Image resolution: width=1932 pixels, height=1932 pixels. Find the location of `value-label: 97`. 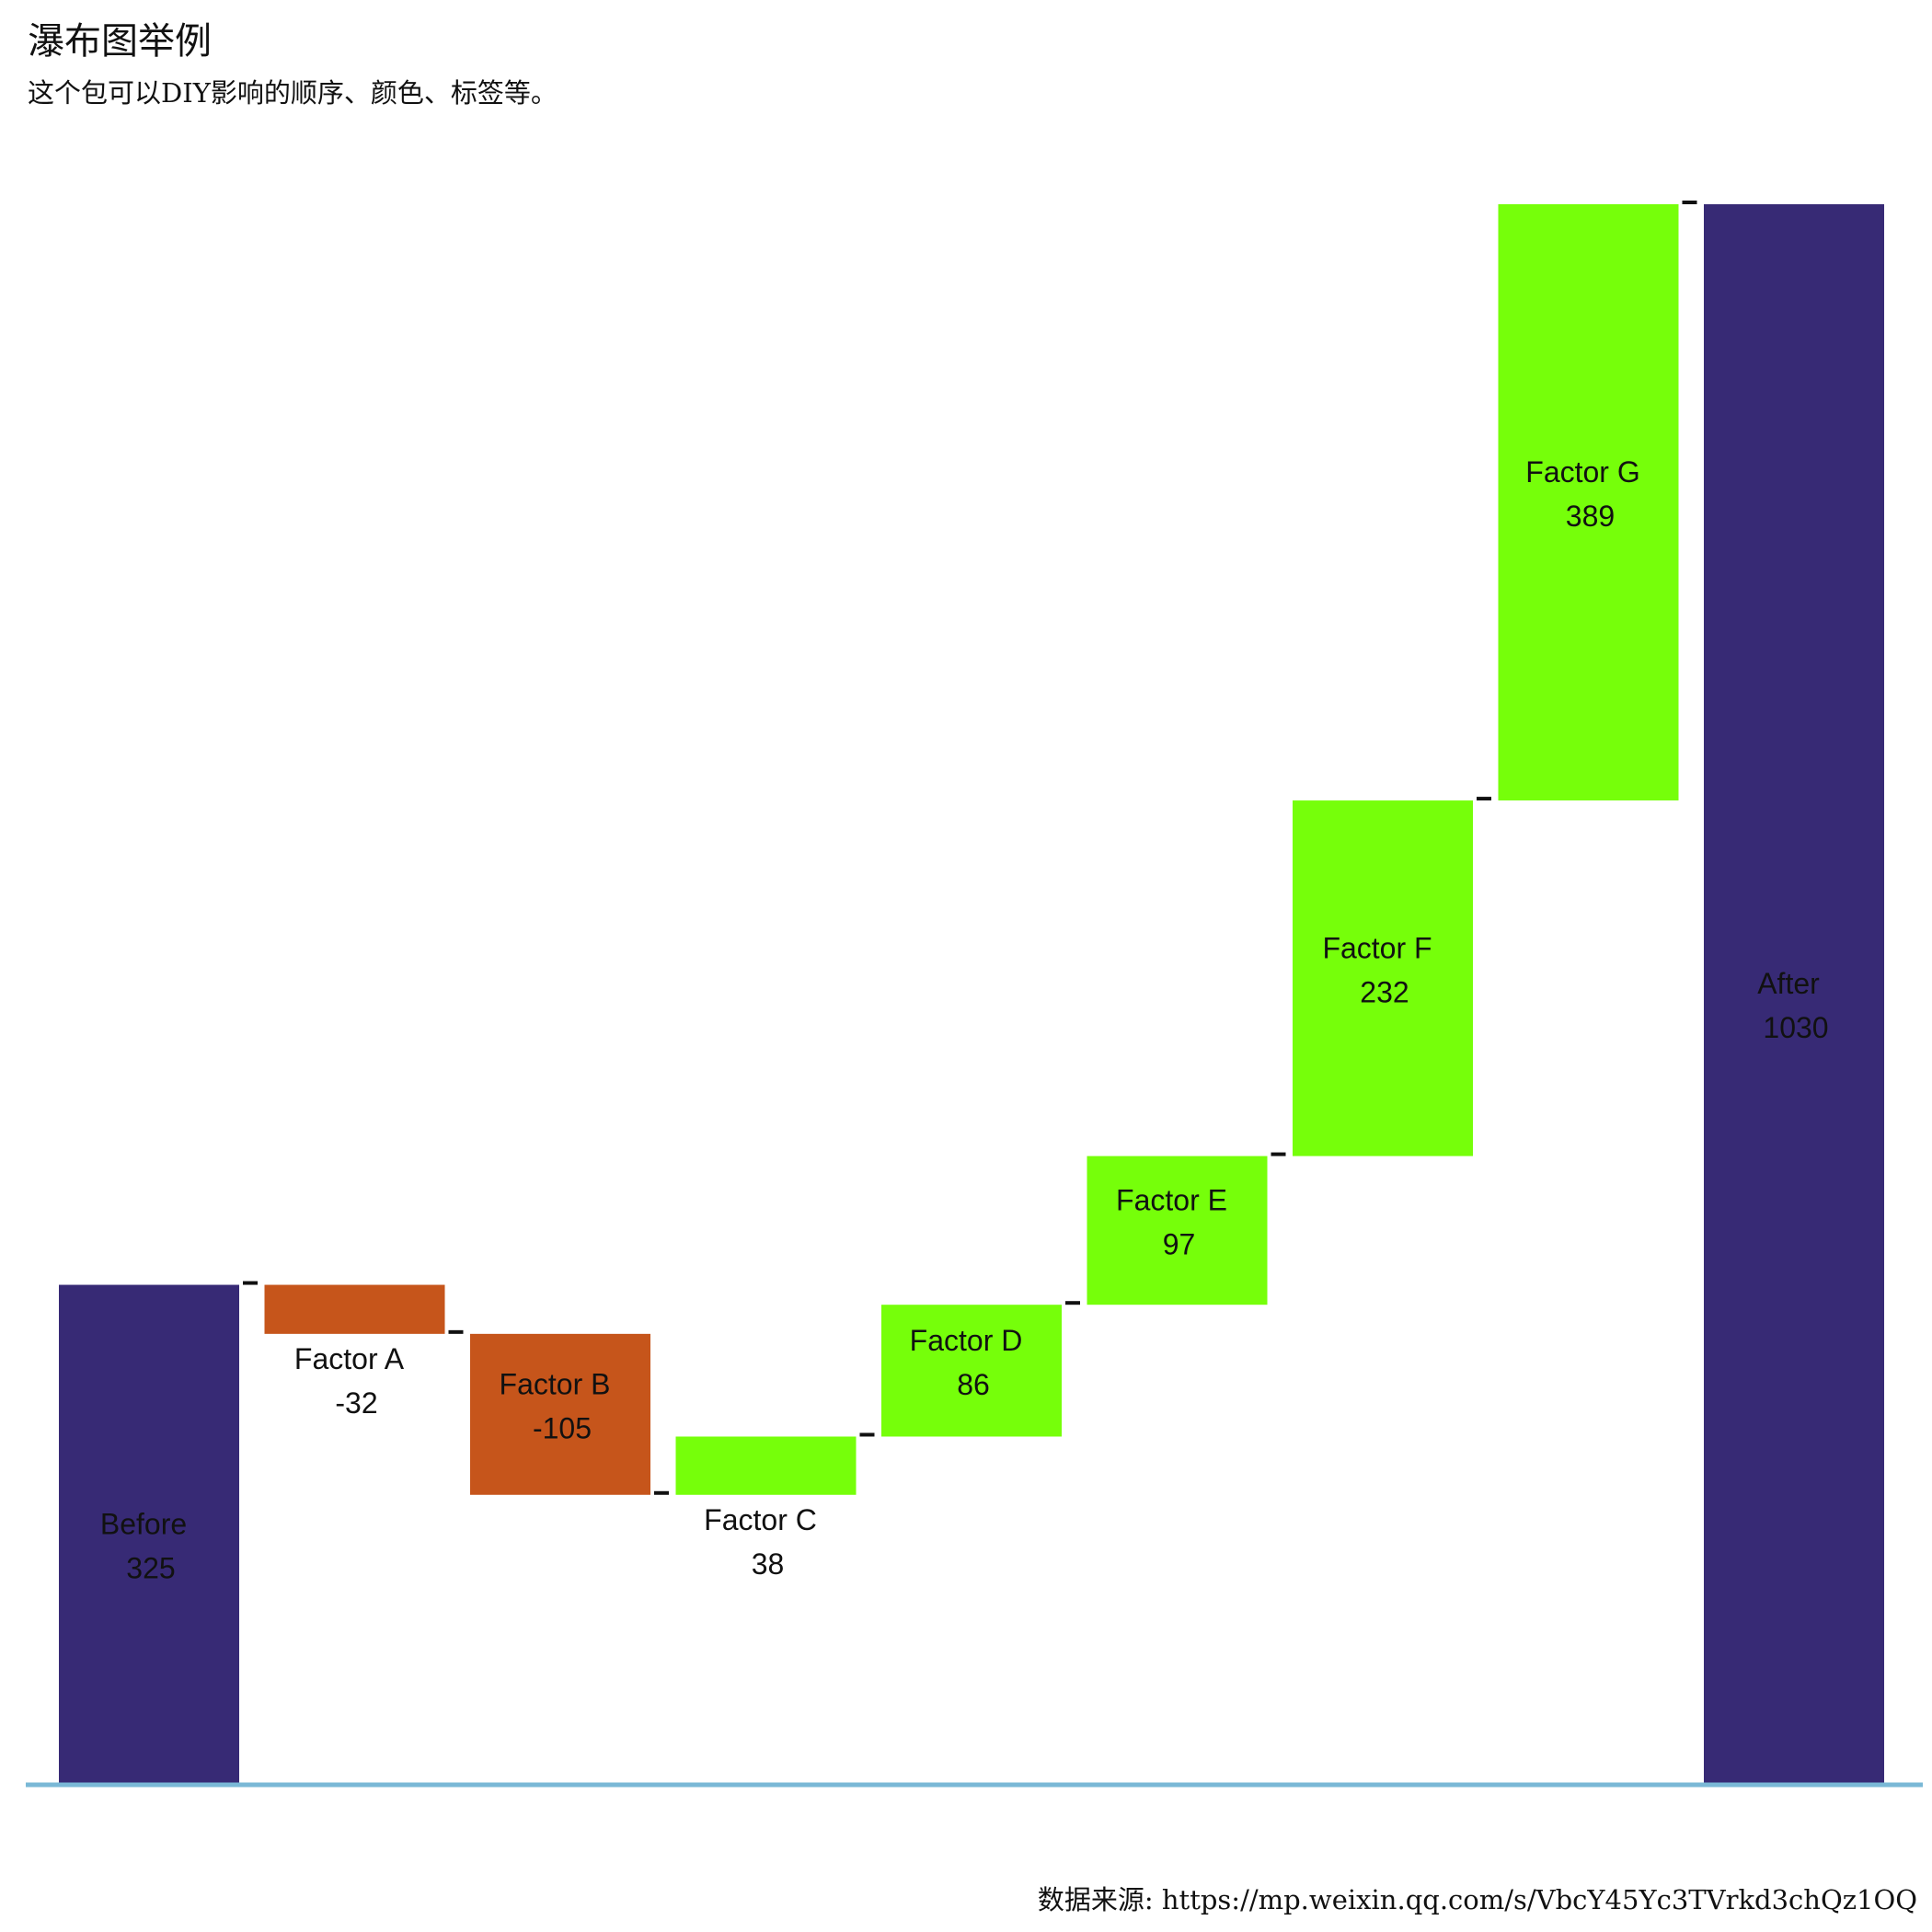

value-label: 97 is located at coordinates (1179, 1243).